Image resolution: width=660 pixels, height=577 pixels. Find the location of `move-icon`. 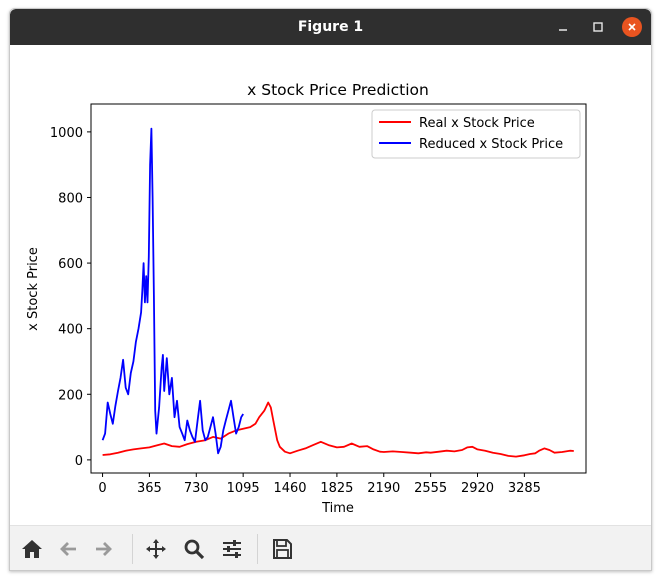

move-icon is located at coordinates (156, 549).